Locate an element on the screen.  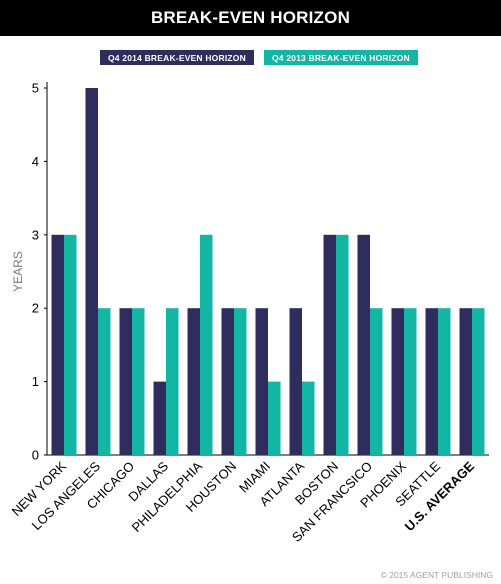
y-tick-label: 1 is located at coordinates (35, 381).